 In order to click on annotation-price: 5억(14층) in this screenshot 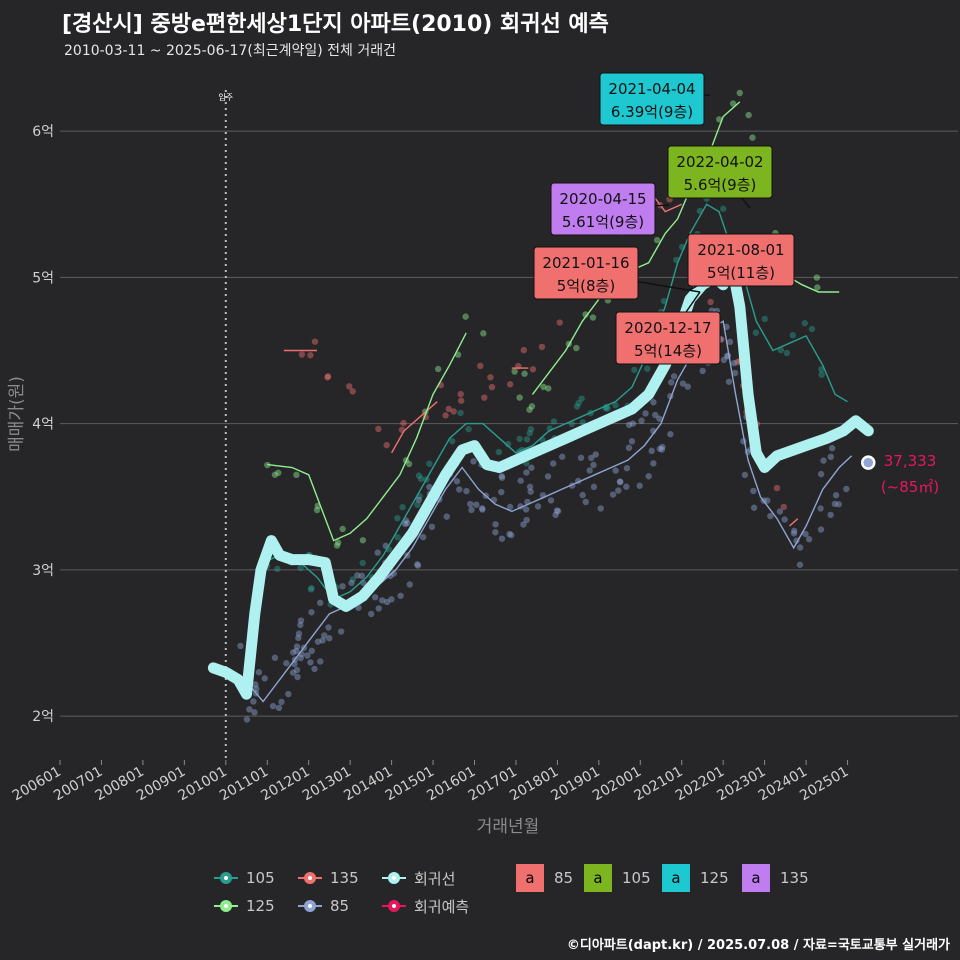, I will do `click(668, 351)`.